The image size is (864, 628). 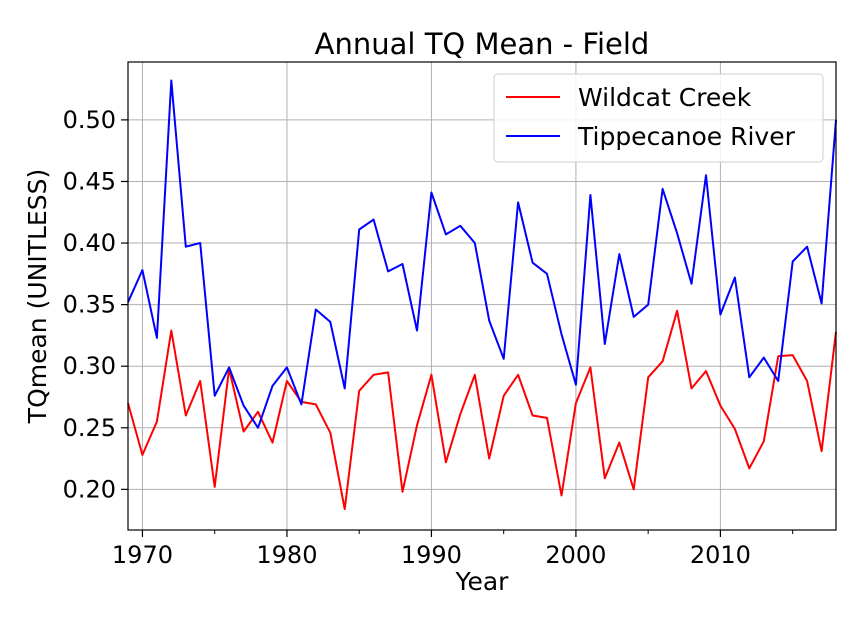 What do you see at coordinates (482, 581) in the screenshot?
I see `x-axis-label: Year` at bounding box center [482, 581].